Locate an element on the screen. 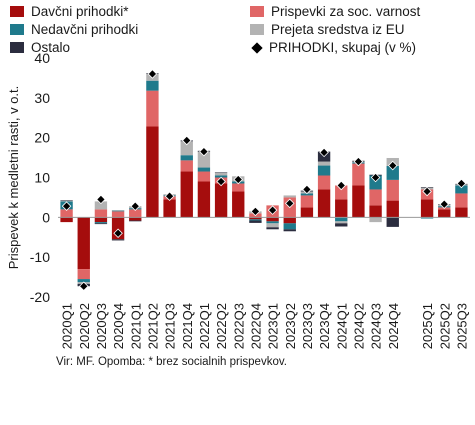  x-tick-label: 2021Q2 is located at coordinates (152, 326).